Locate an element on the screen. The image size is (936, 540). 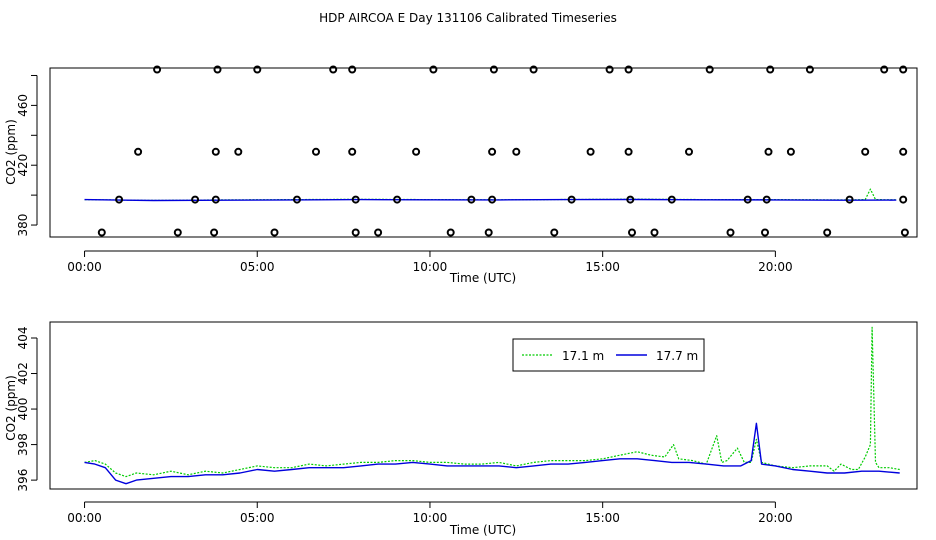
legend-box is located at coordinates (608, 355).